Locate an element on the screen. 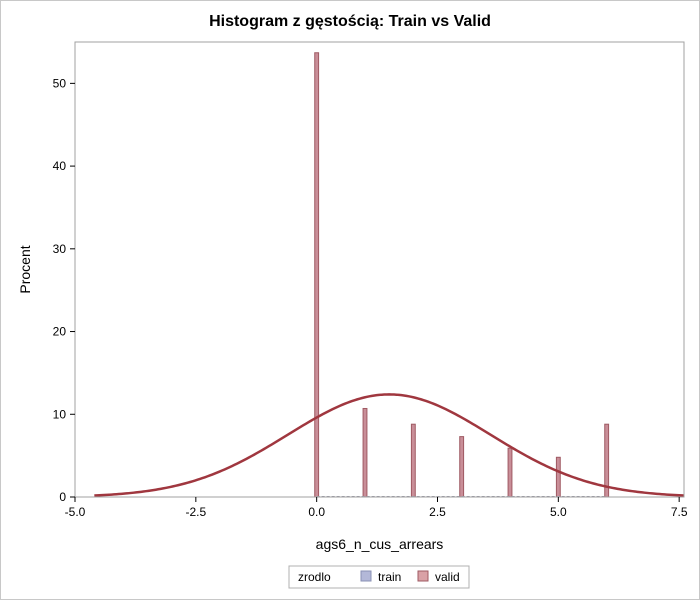 The width and height of the screenshot is (700, 600). x-tick-label: 2.5 is located at coordinates (437, 512).